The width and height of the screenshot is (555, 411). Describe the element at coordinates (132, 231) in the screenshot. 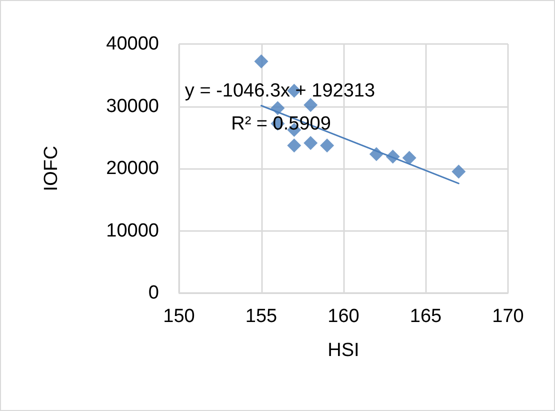

I see `y-tick-label: 10000` at that location.